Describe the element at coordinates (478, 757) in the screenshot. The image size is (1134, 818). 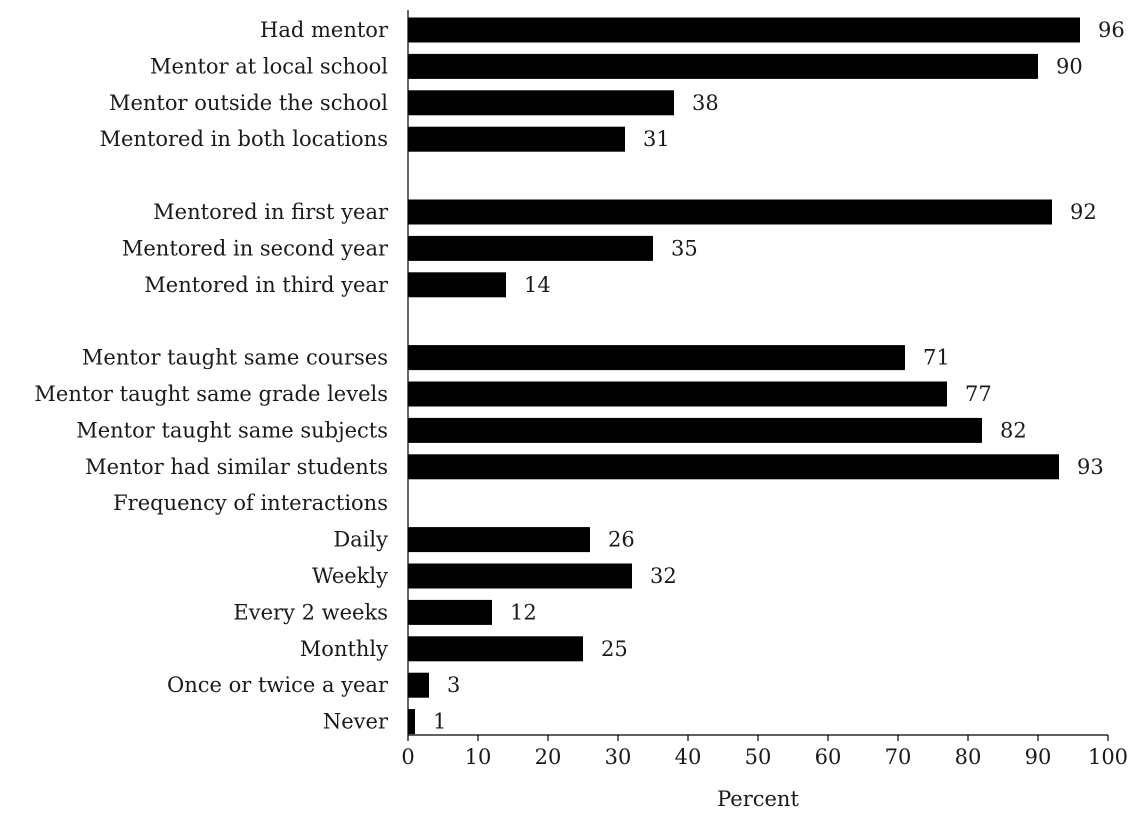
I see `x-tick-label: 10` at that location.